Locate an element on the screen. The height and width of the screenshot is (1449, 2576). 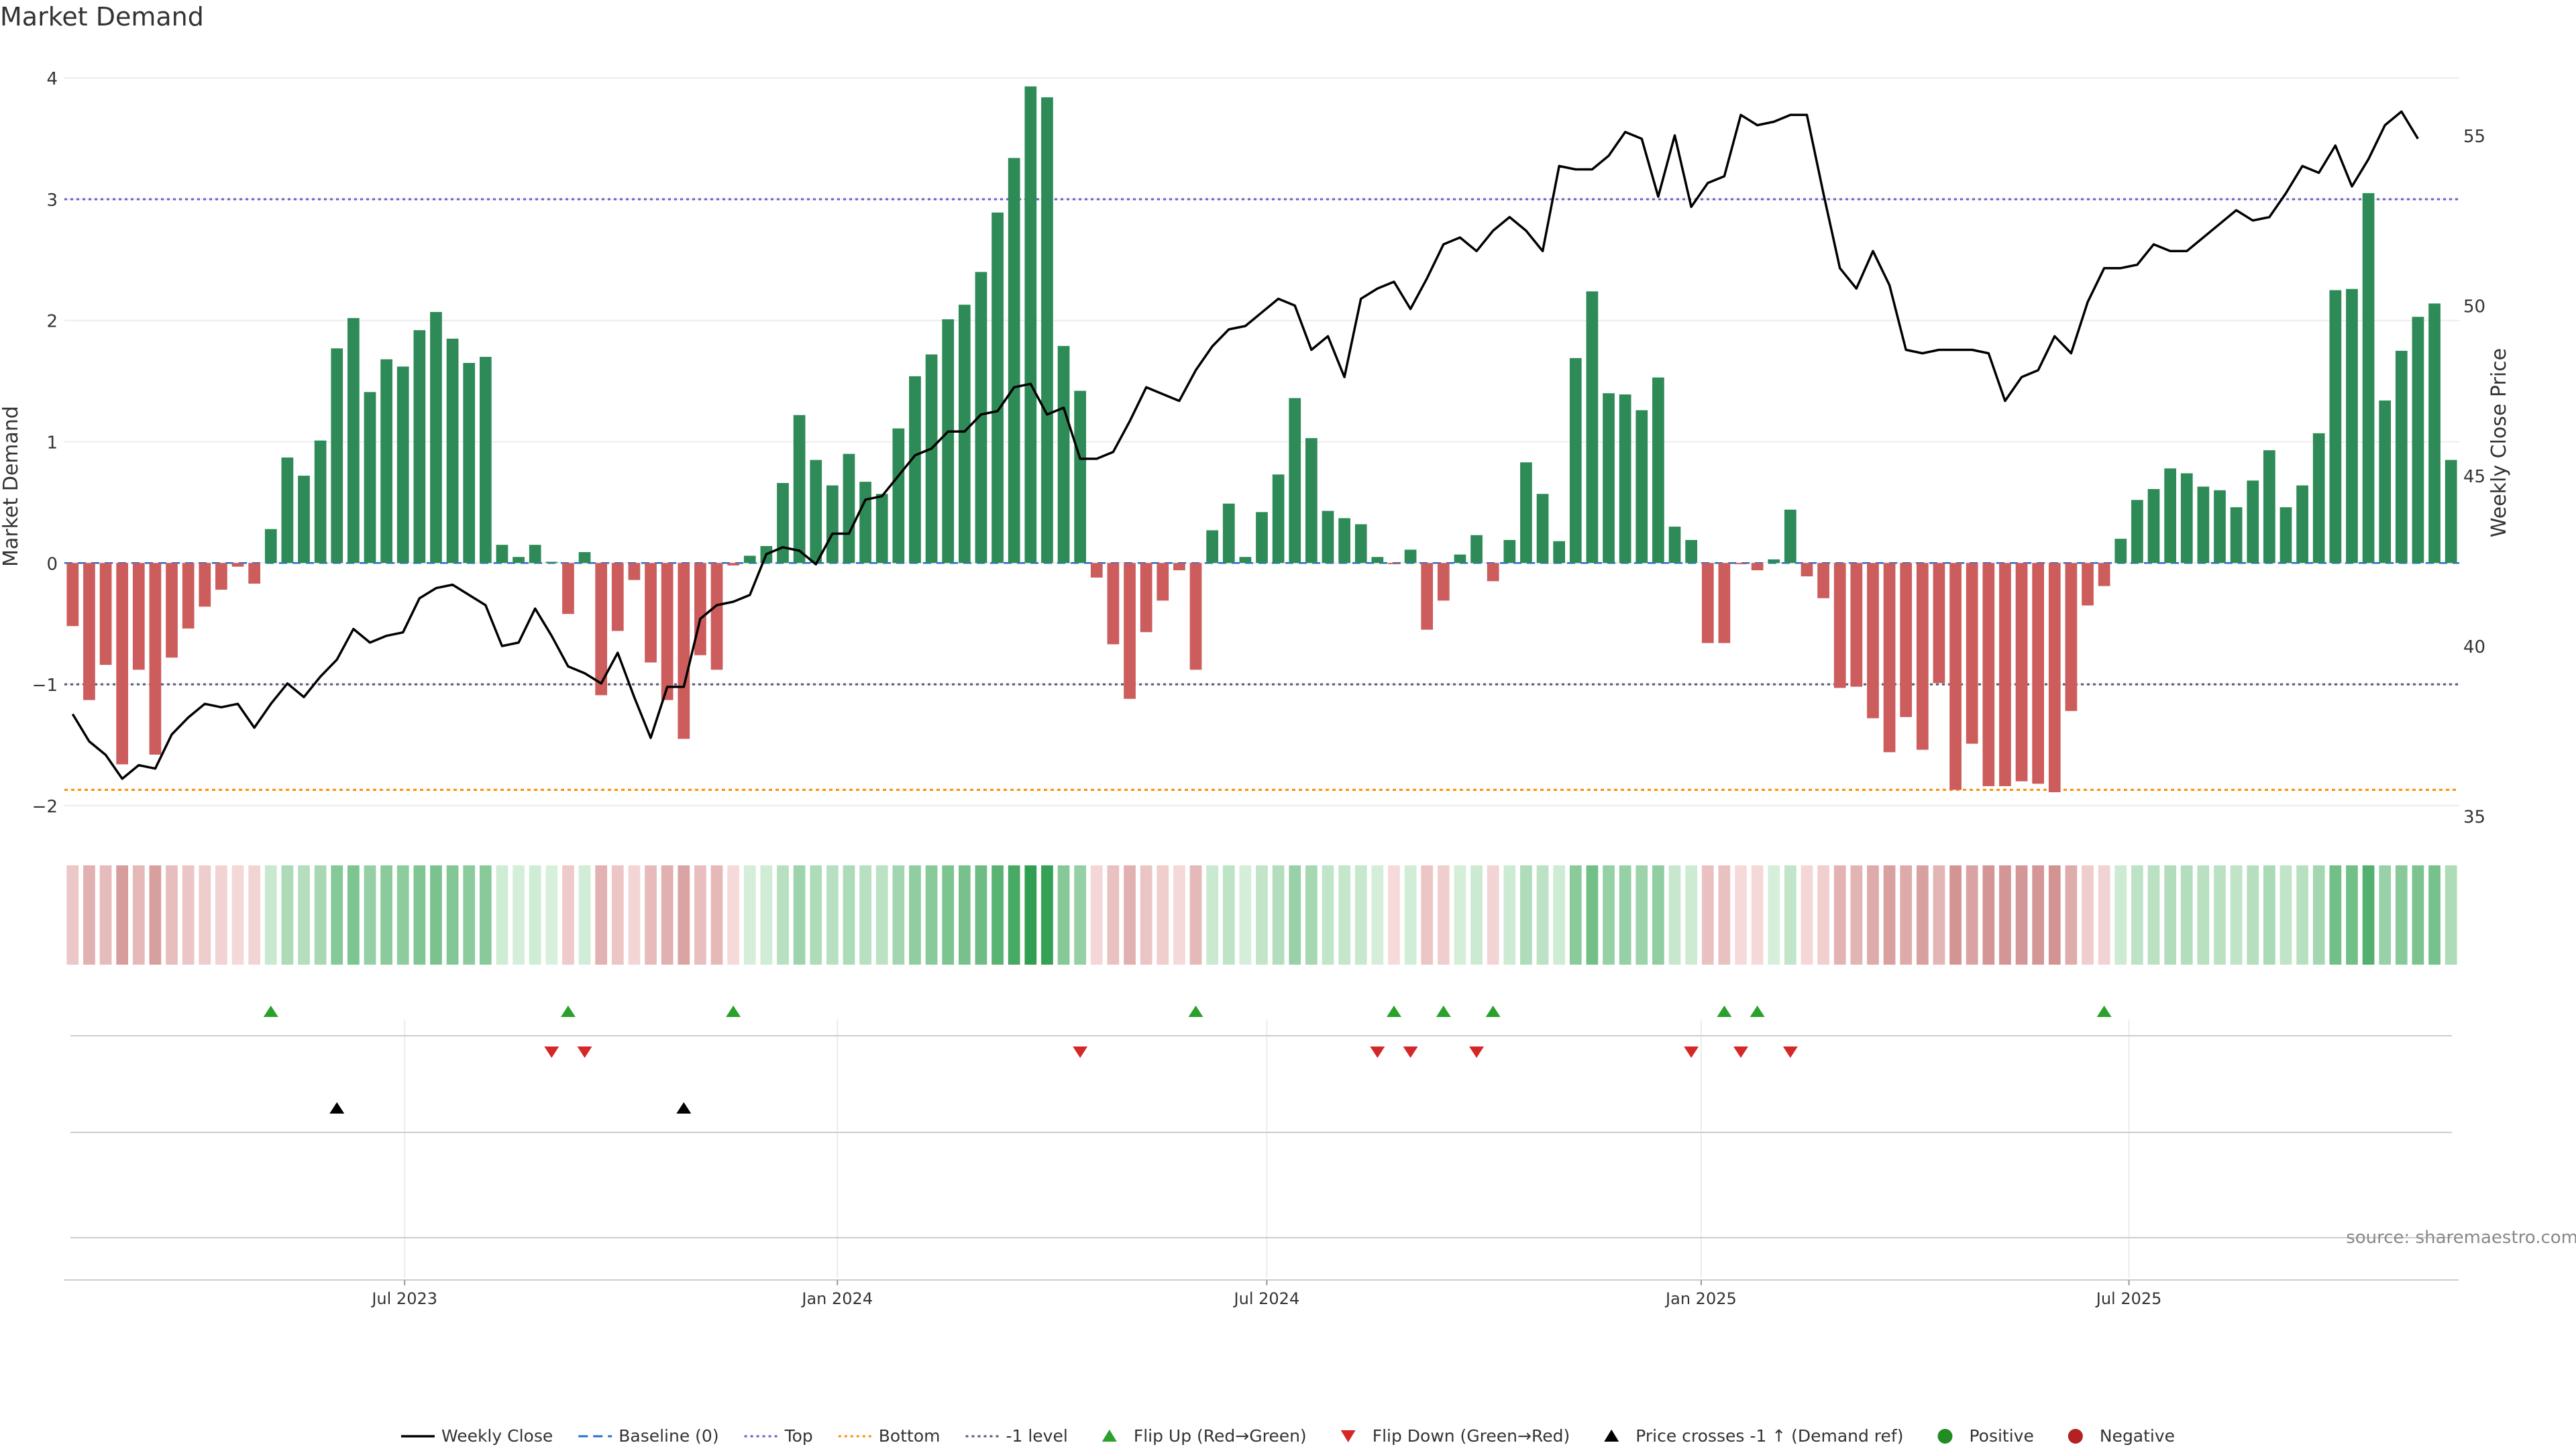
legend-item: Flip Up (Red→Green) is located at coordinates (1204, 1436).